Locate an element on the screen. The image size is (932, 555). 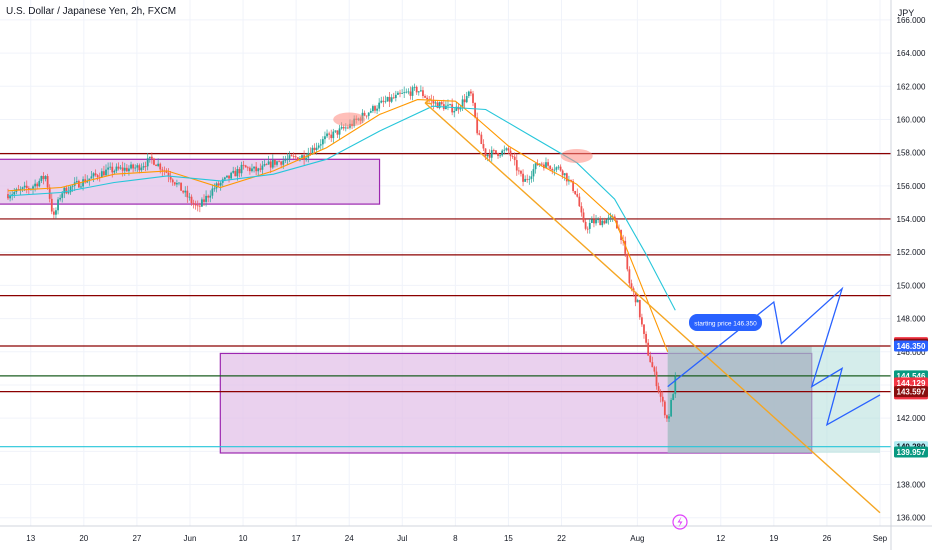
x-tick-label: 26 is located at coordinates (826, 538).